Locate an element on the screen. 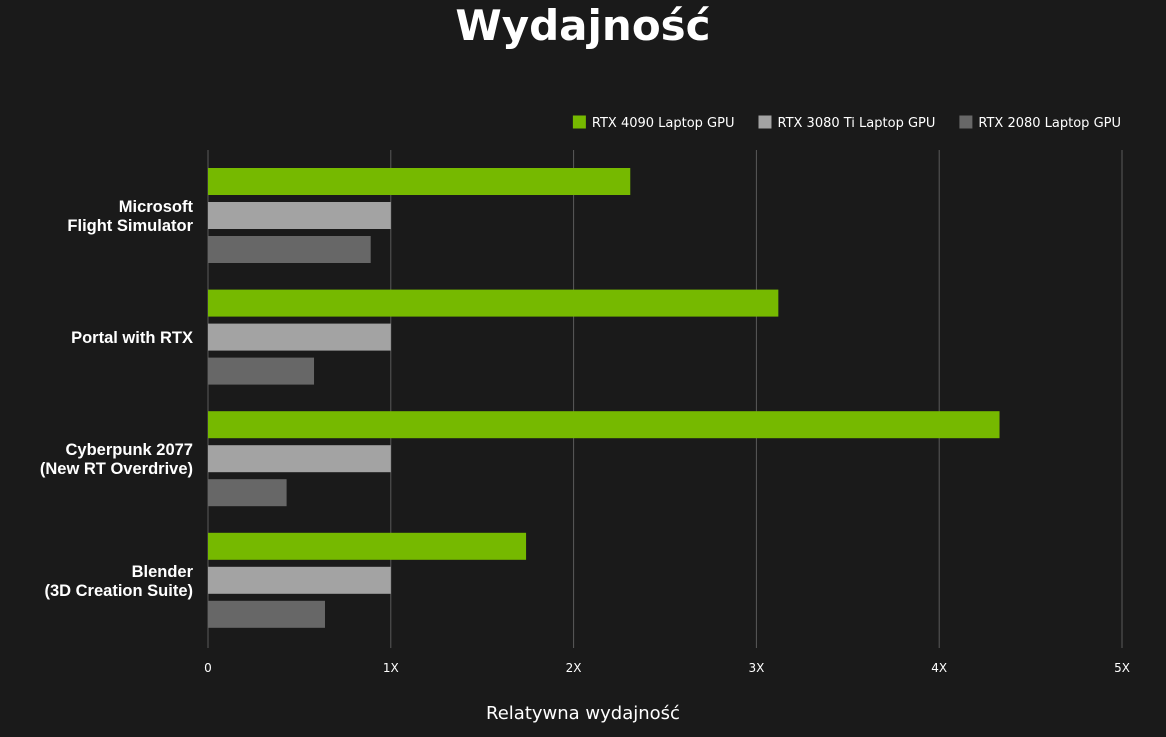 This screenshot has height=737, width=1166. category-label-1: Portal with RTX is located at coordinates (132, 338).